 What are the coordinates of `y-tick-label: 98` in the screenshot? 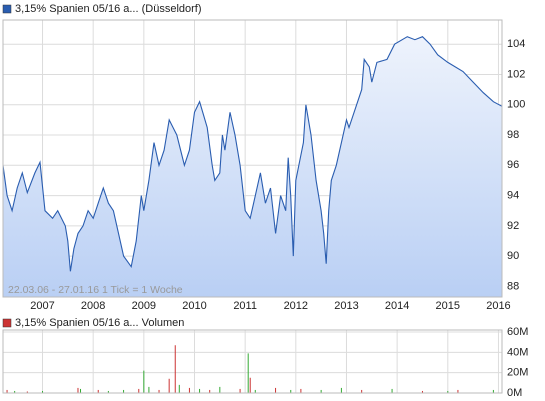 It's located at (513, 135).